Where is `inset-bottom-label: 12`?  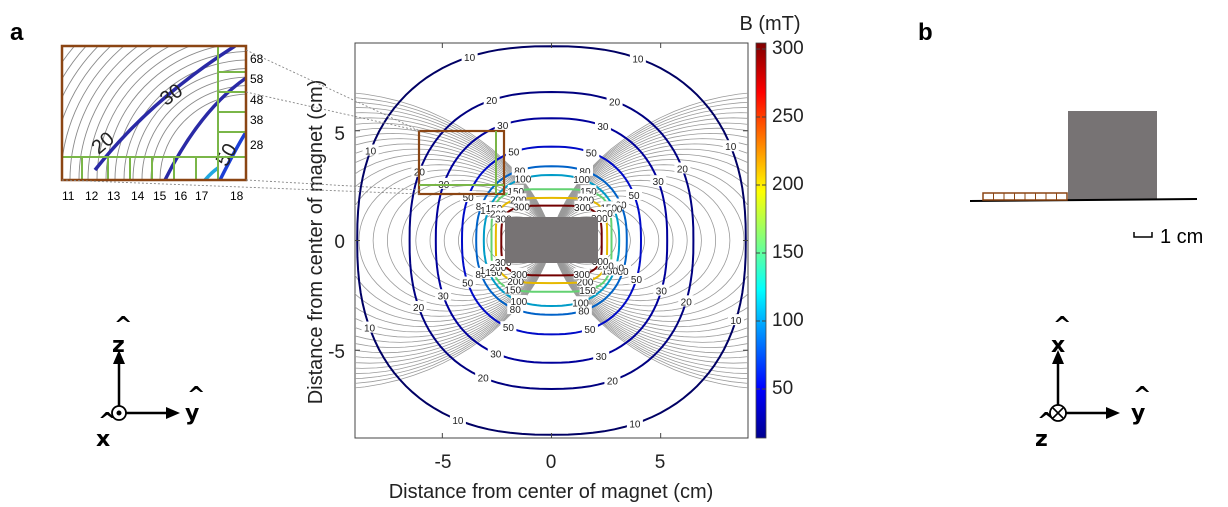 inset-bottom-label: 12 is located at coordinates (92, 196).